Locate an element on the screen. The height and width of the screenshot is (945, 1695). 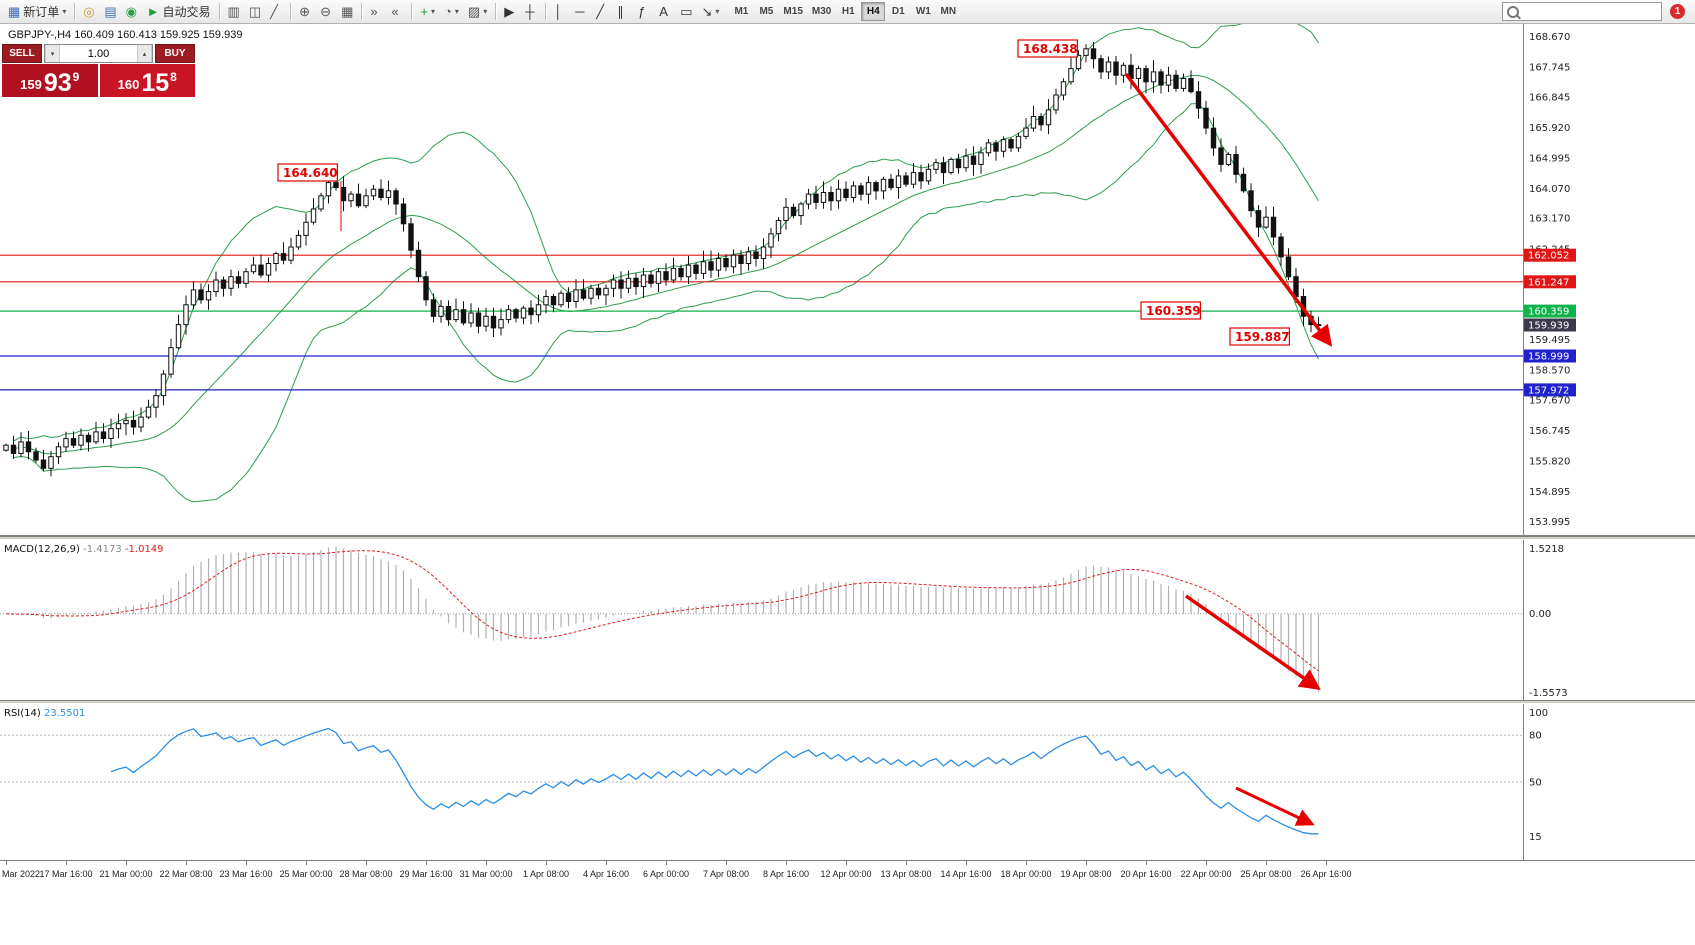
search-box is located at coordinates (1585, 11).